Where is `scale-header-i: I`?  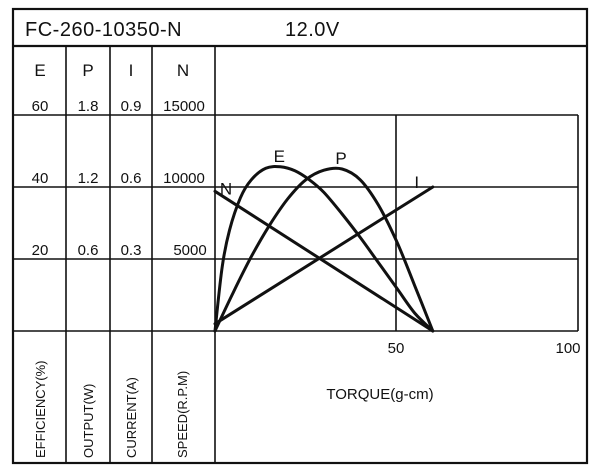 scale-header-i: I is located at coordinates (131, 70).